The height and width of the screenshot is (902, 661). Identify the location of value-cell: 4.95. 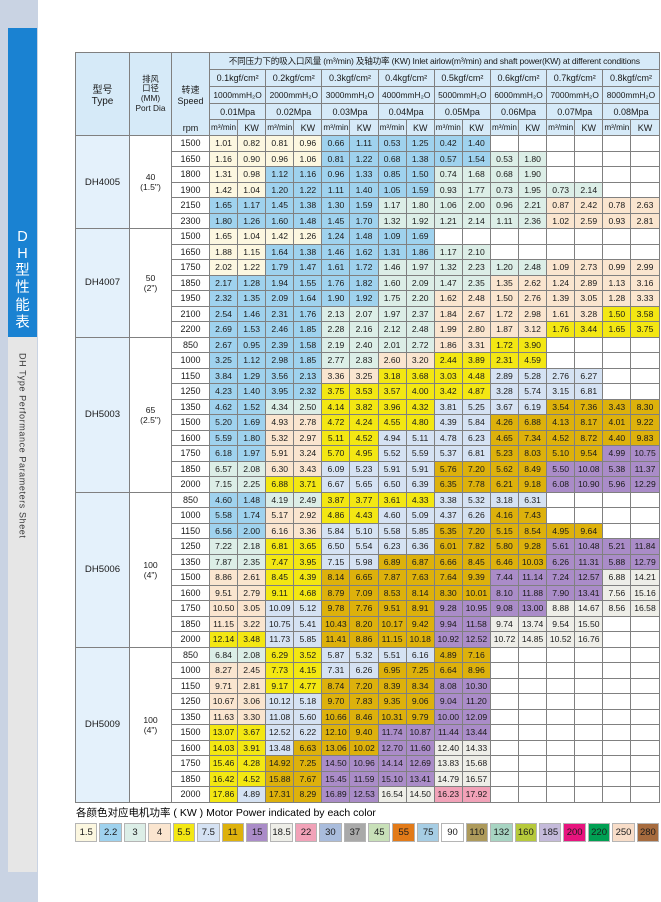
(561, 530).